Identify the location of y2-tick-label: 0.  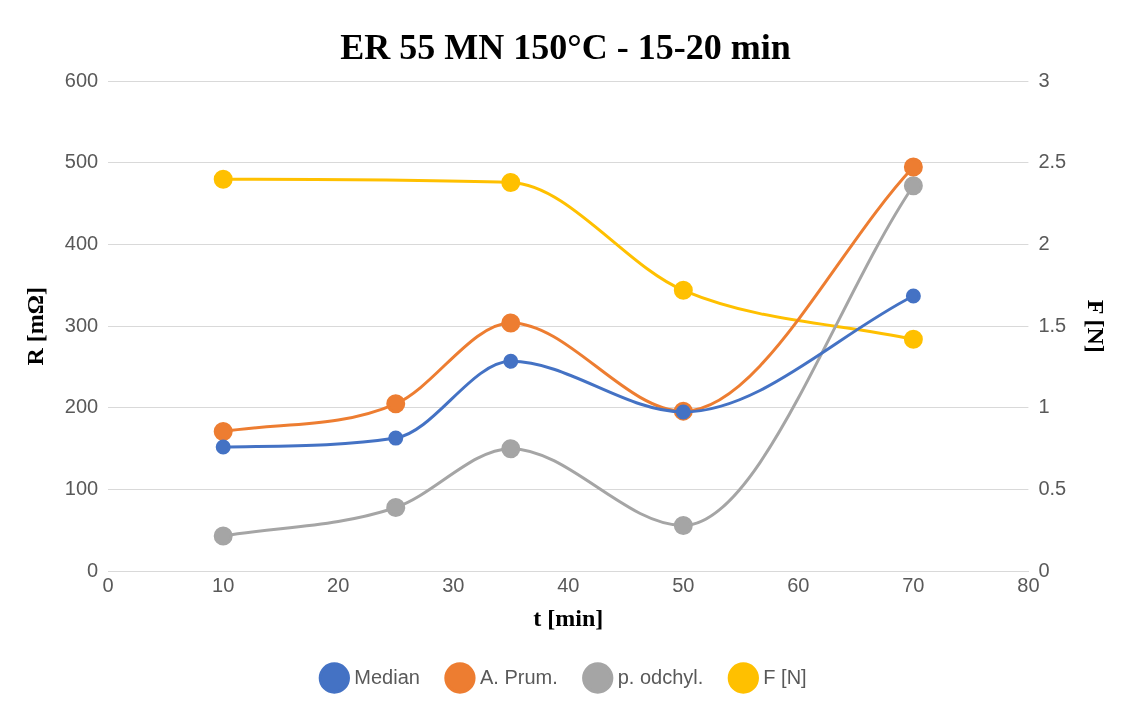
(1044, 569).